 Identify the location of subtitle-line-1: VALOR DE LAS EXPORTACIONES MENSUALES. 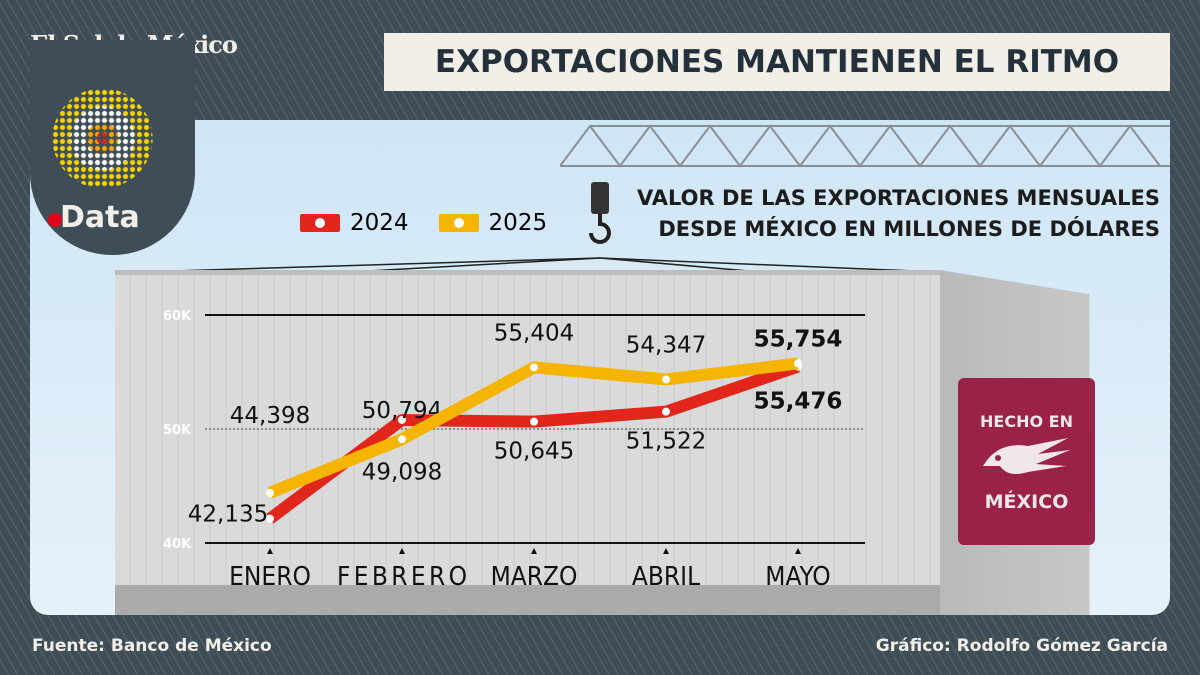
(898, 198).